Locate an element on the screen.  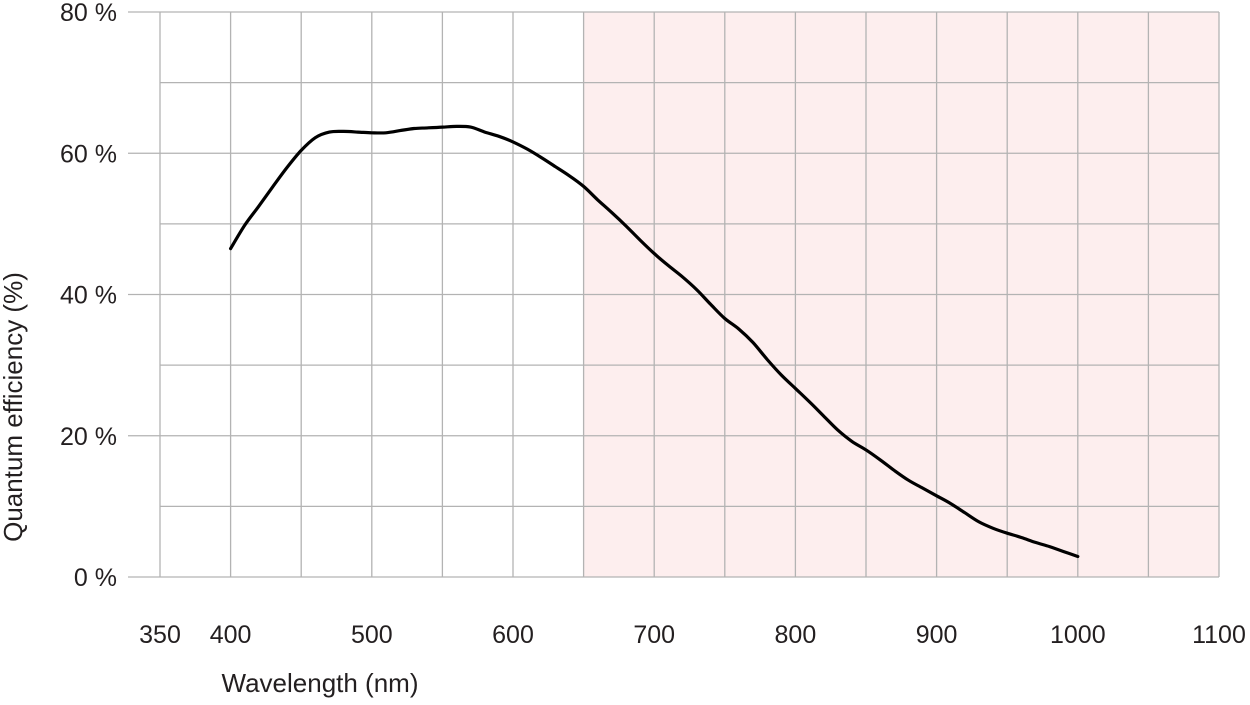
x-tick-label: 600 is located at coordinates (513, 635).